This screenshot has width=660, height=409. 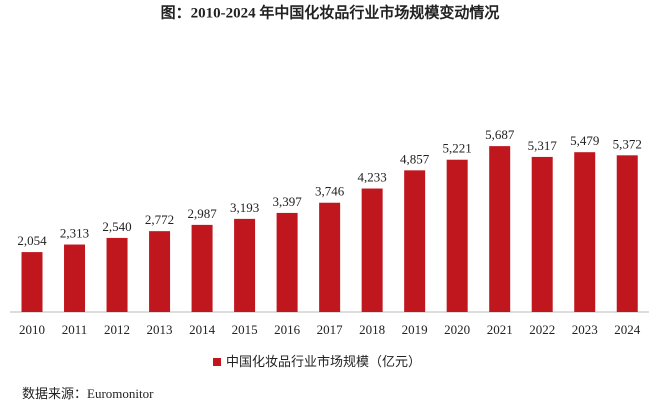 I want to click on data-label: 2,054, so click(x=32, y=240).